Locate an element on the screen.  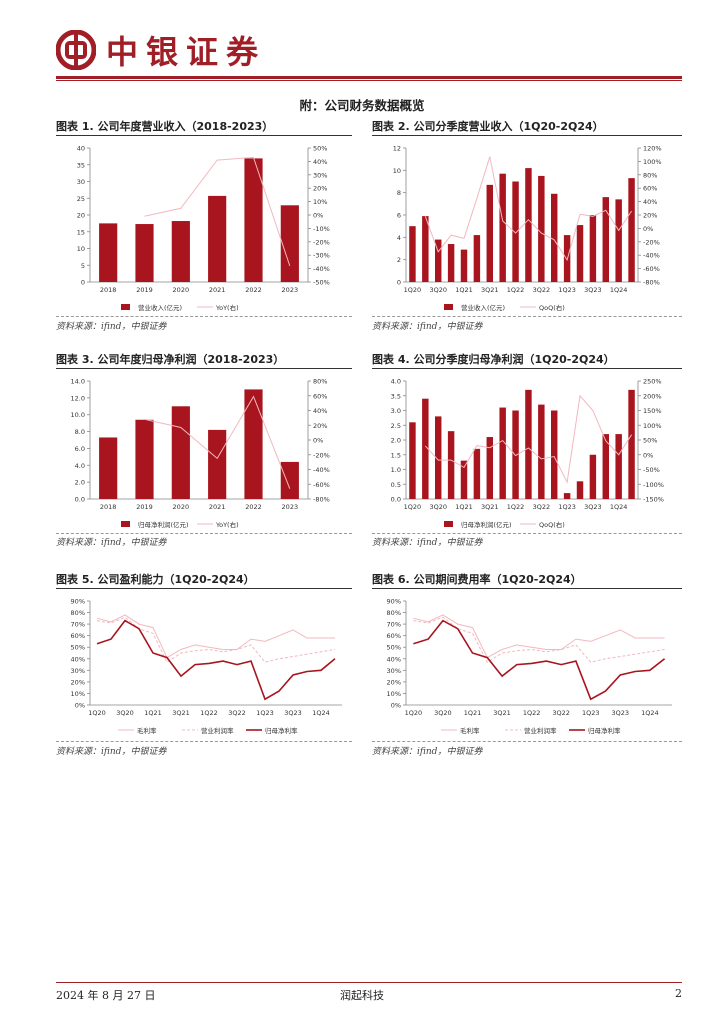
x-tick-label: 3Q23 is located at coordinates (293, 713).